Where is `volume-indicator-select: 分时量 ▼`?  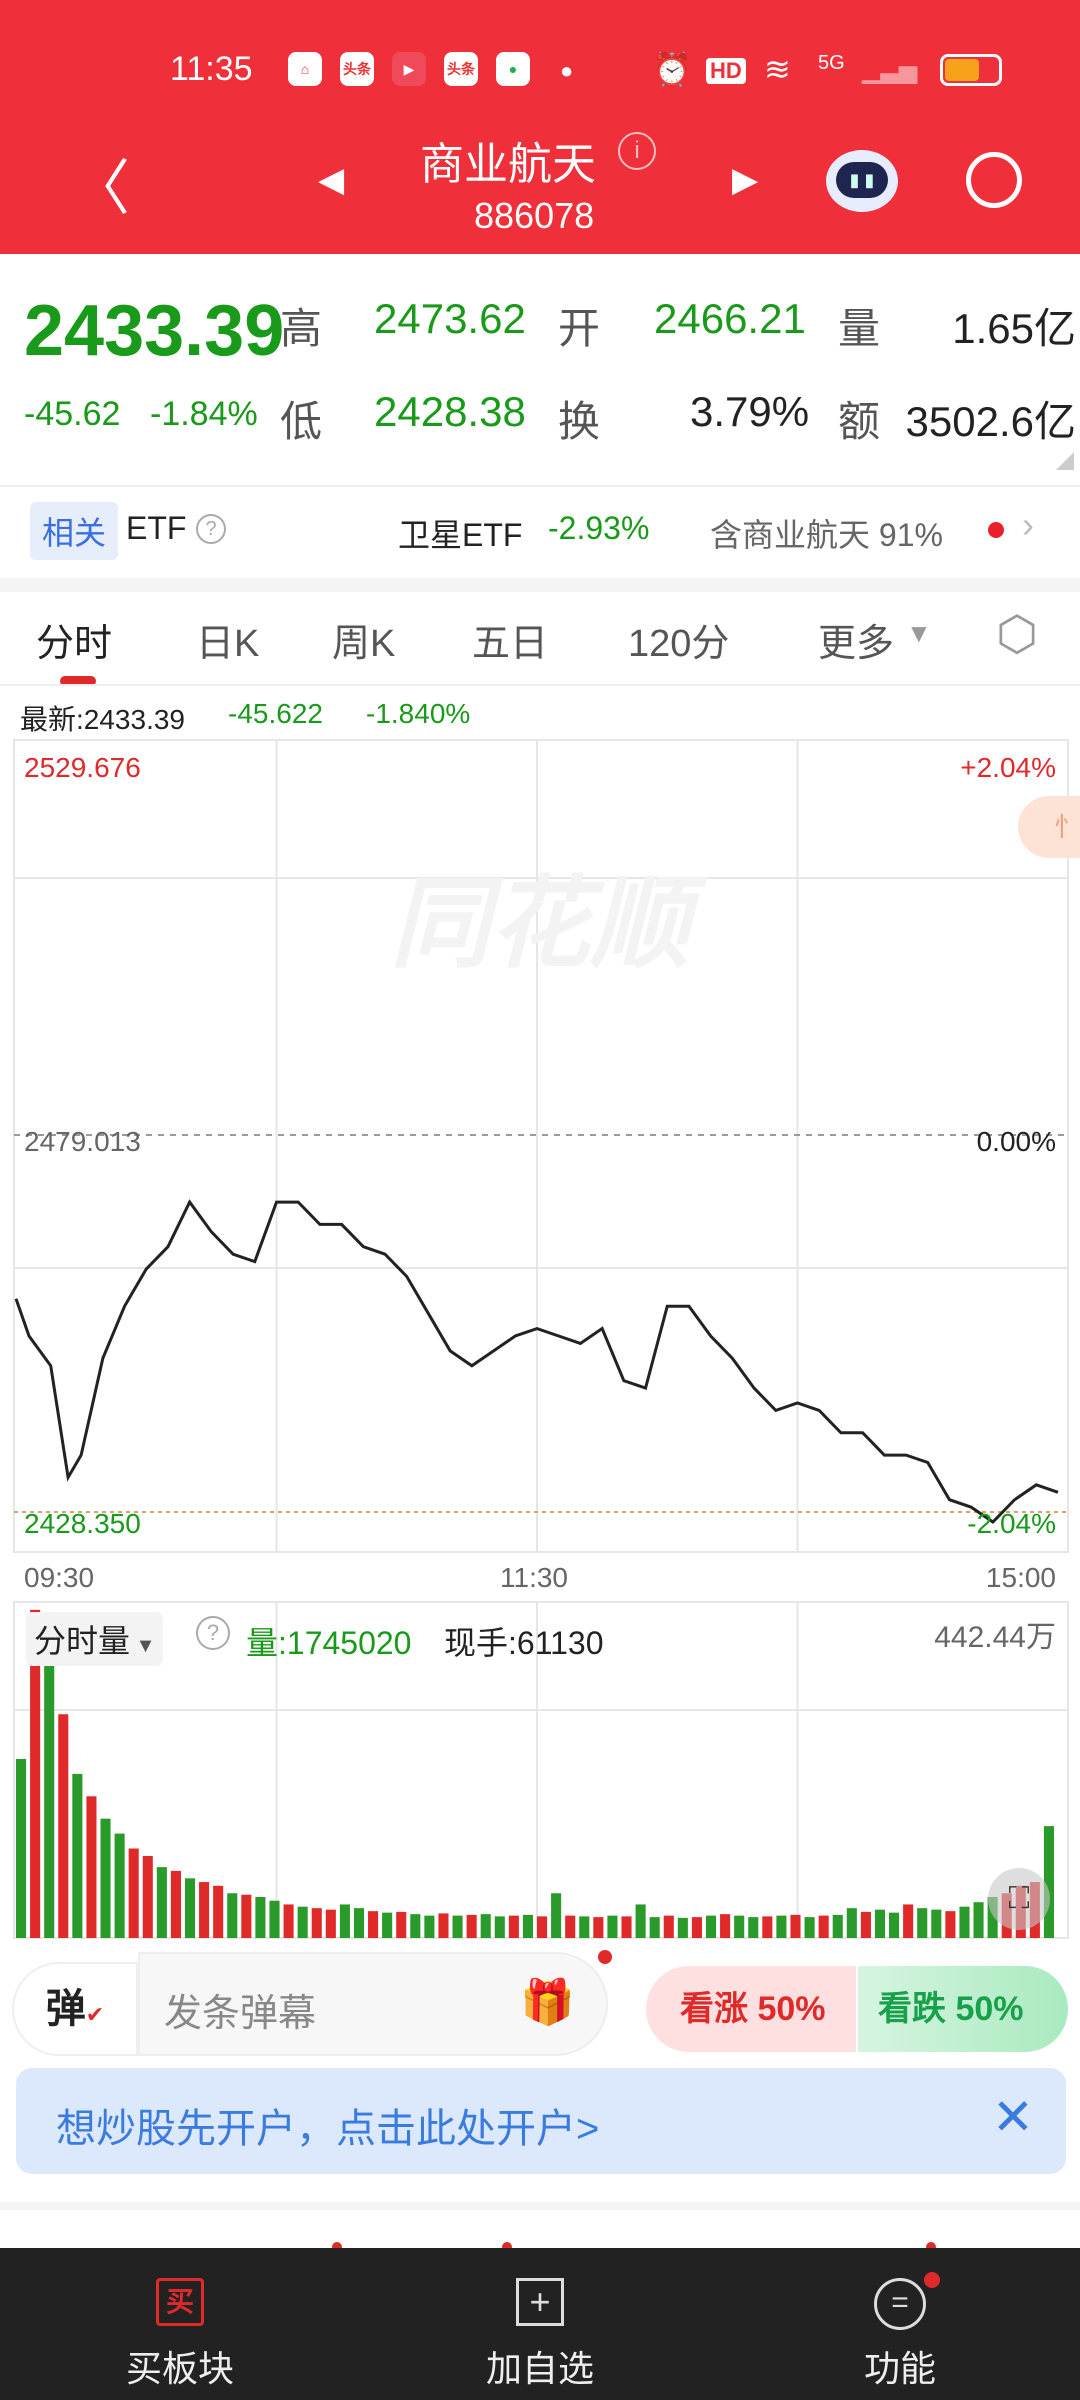
volume-indicator-select: 分时量 ▼ is located at coordinates (95, 1639).